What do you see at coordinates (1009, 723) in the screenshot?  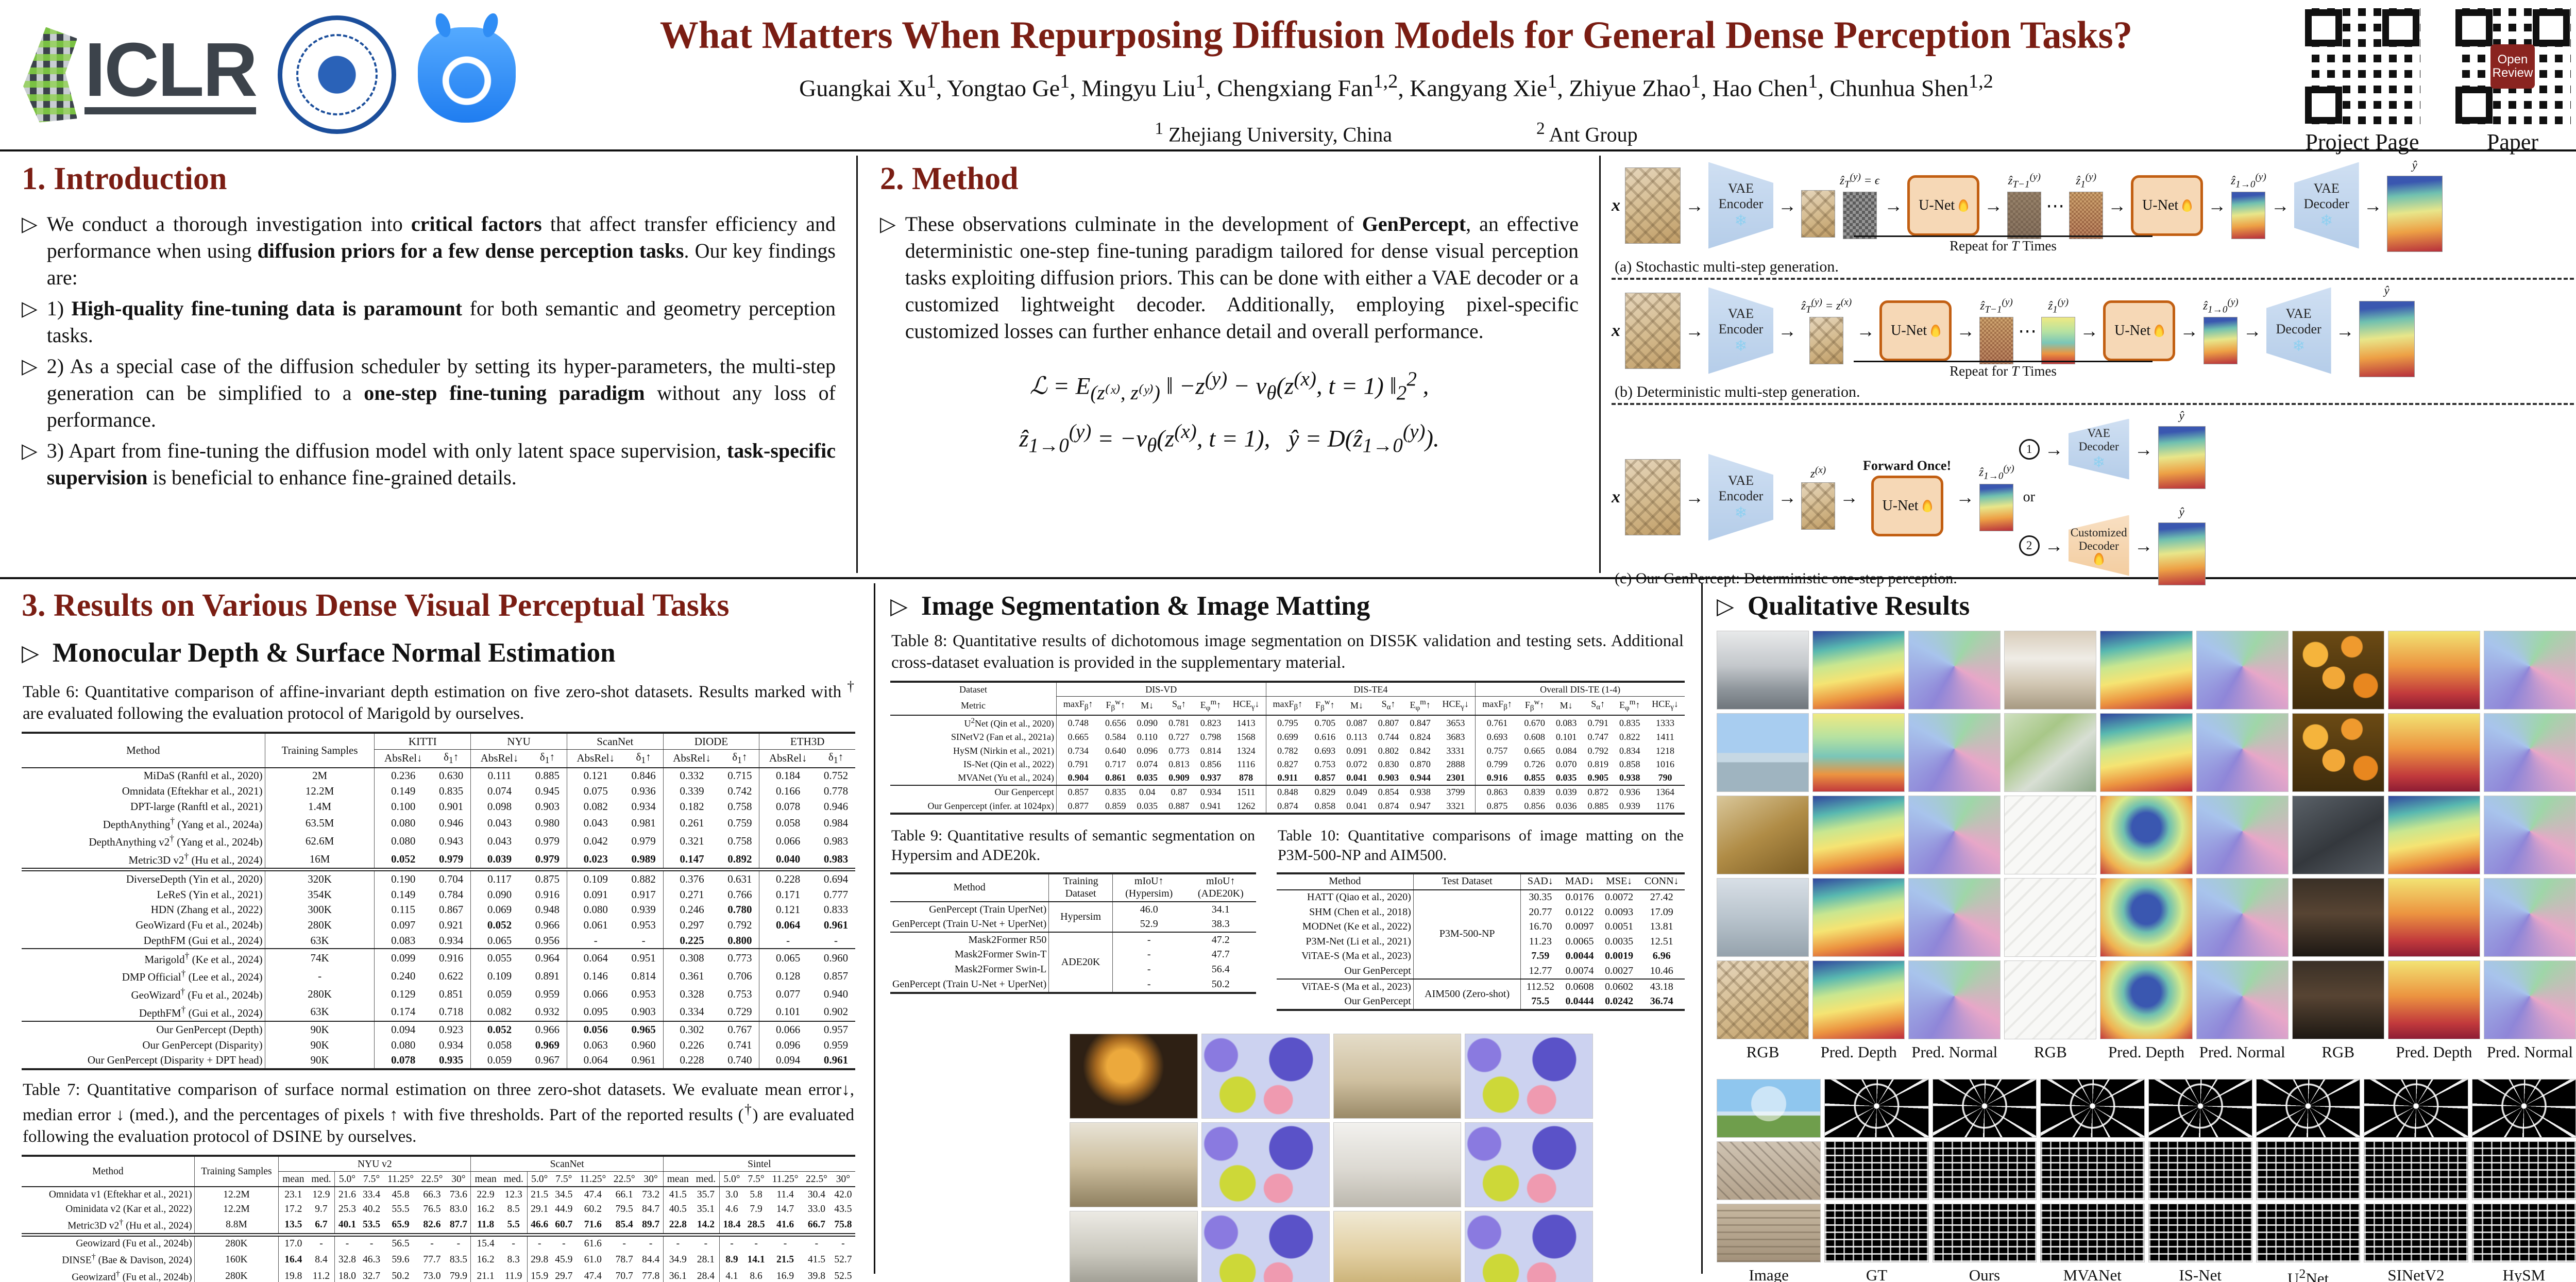 I see `table-cell: U2Net (Qin et al., 2020)` at bounding box center [1009, 723].